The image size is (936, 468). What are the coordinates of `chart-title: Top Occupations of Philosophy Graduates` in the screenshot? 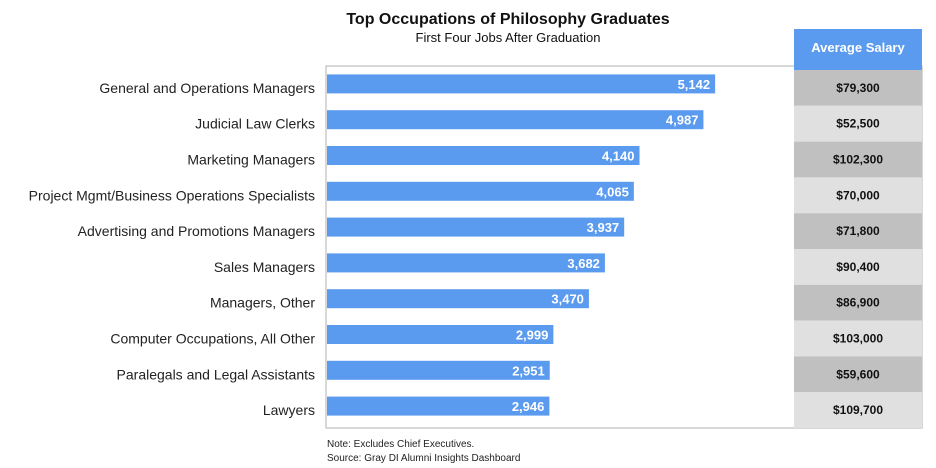 It's located at (507, 19).